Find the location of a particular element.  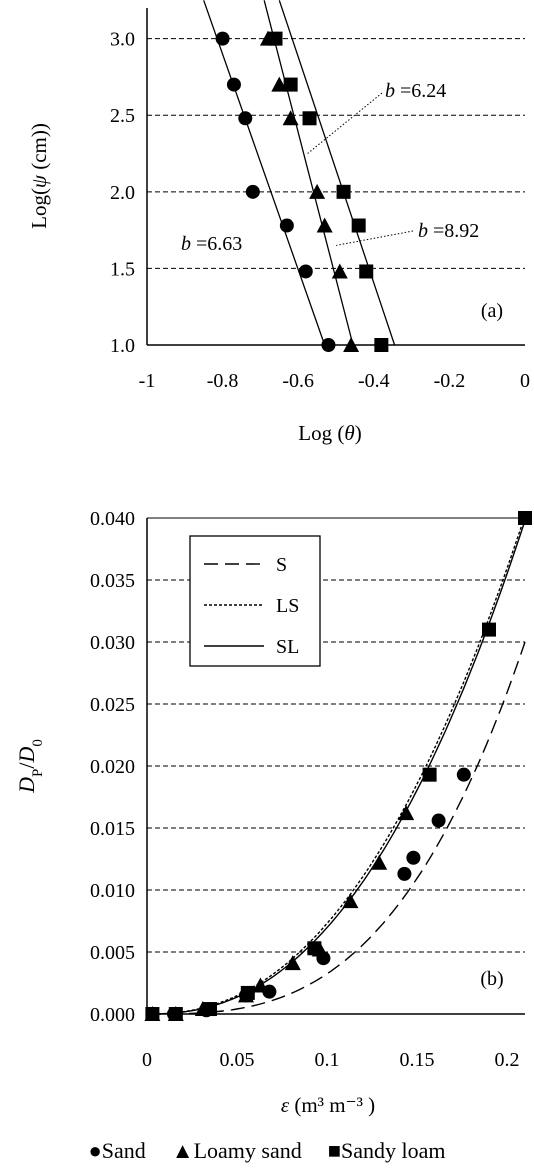

ytick-label-b: 0.015 is located at coordinates (112, 829).